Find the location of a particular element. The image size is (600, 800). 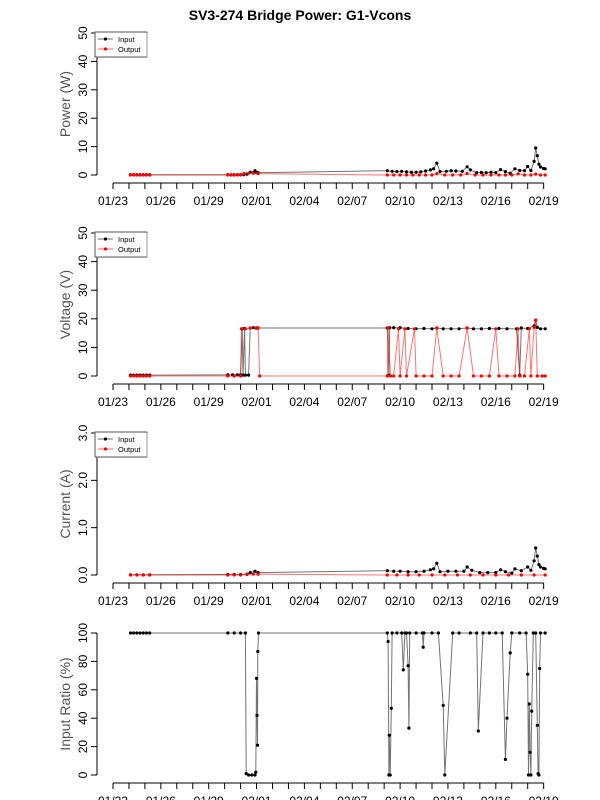

series-input is located at coordinates (337, 347).